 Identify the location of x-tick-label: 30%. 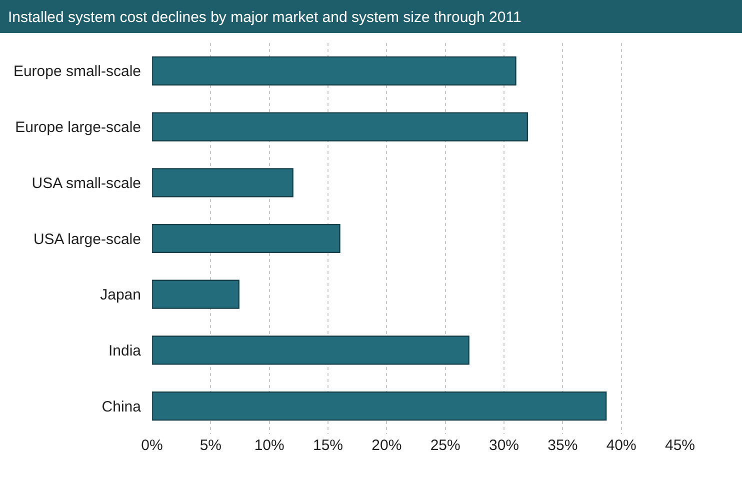
(504, 445).